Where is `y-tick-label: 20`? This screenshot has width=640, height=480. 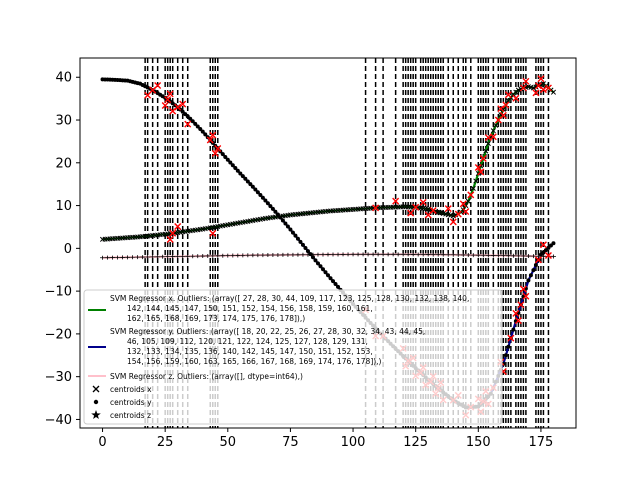 y-tick-label: 20 is located at coordinates (63, 163).